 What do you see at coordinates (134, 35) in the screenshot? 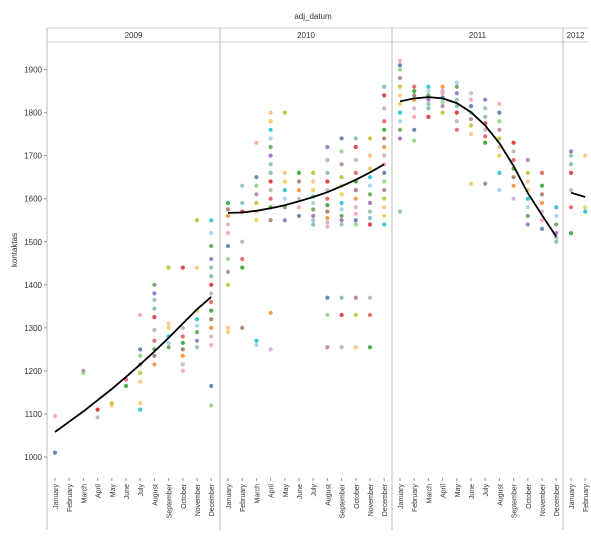
I see `panel-header-label: 2009` at bounding box center [134, 35].